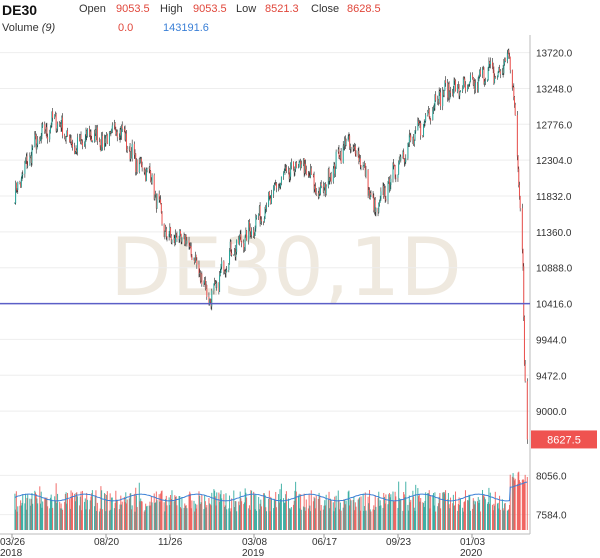  Describe the element at coordinates (126, 28) in the screenshot. I see `volume-value: 0.0` at that location.